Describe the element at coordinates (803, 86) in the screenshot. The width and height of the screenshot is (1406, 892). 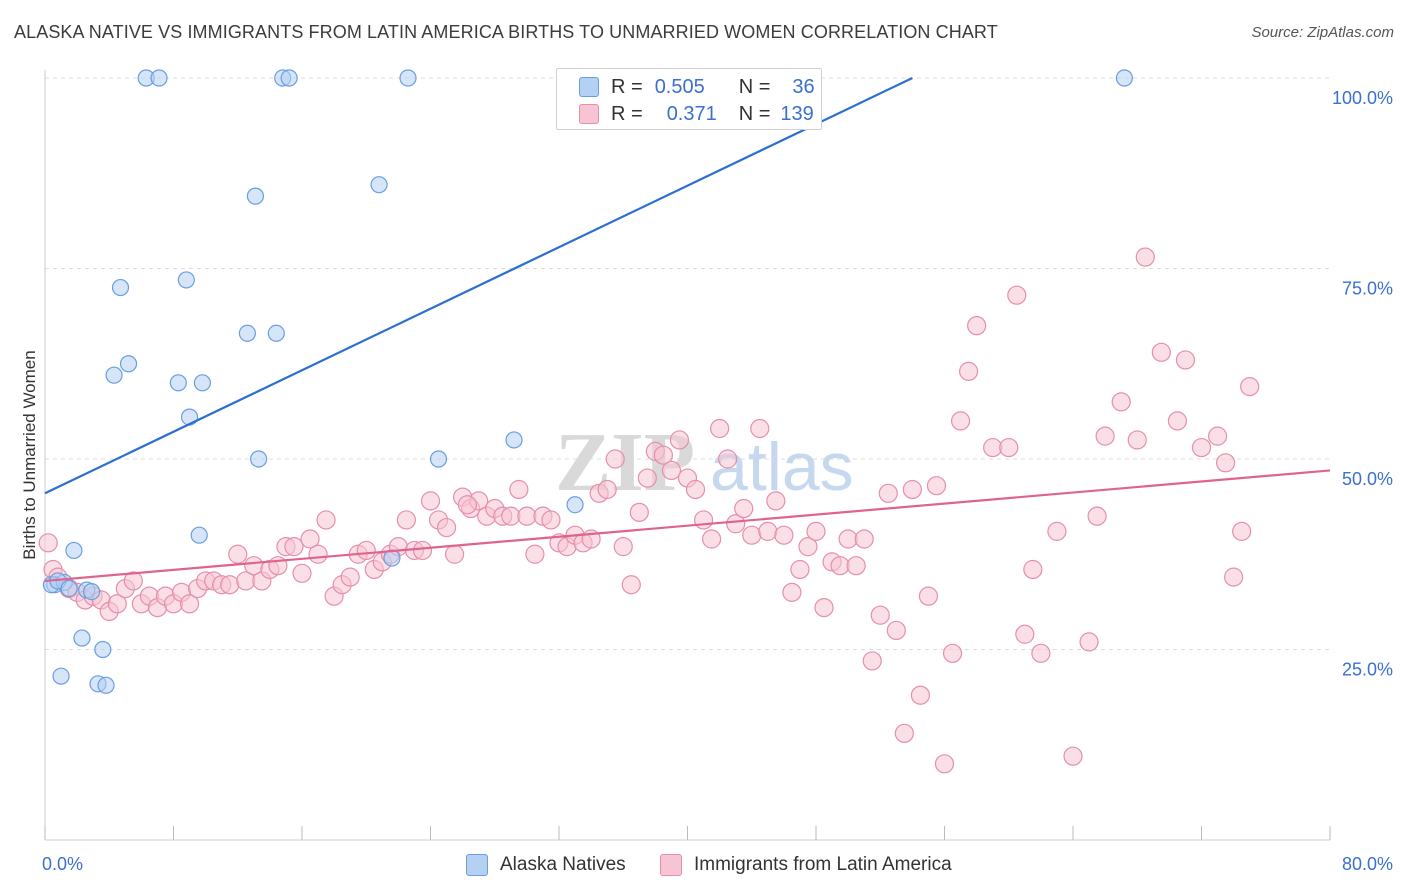
I see `n-value: 36` at that location.